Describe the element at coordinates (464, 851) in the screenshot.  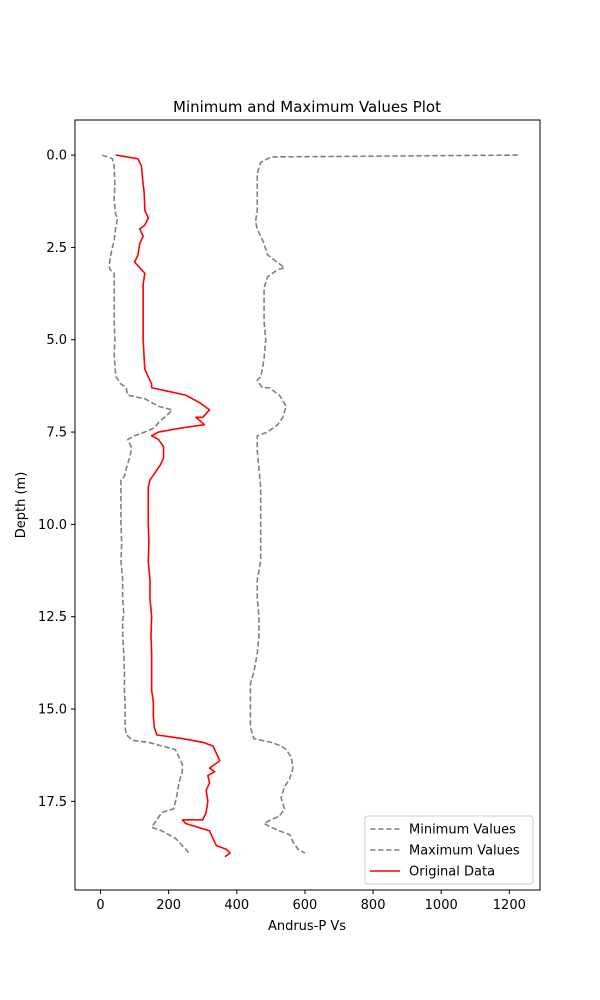
I see `legend-label: Maximum Values` at that location.